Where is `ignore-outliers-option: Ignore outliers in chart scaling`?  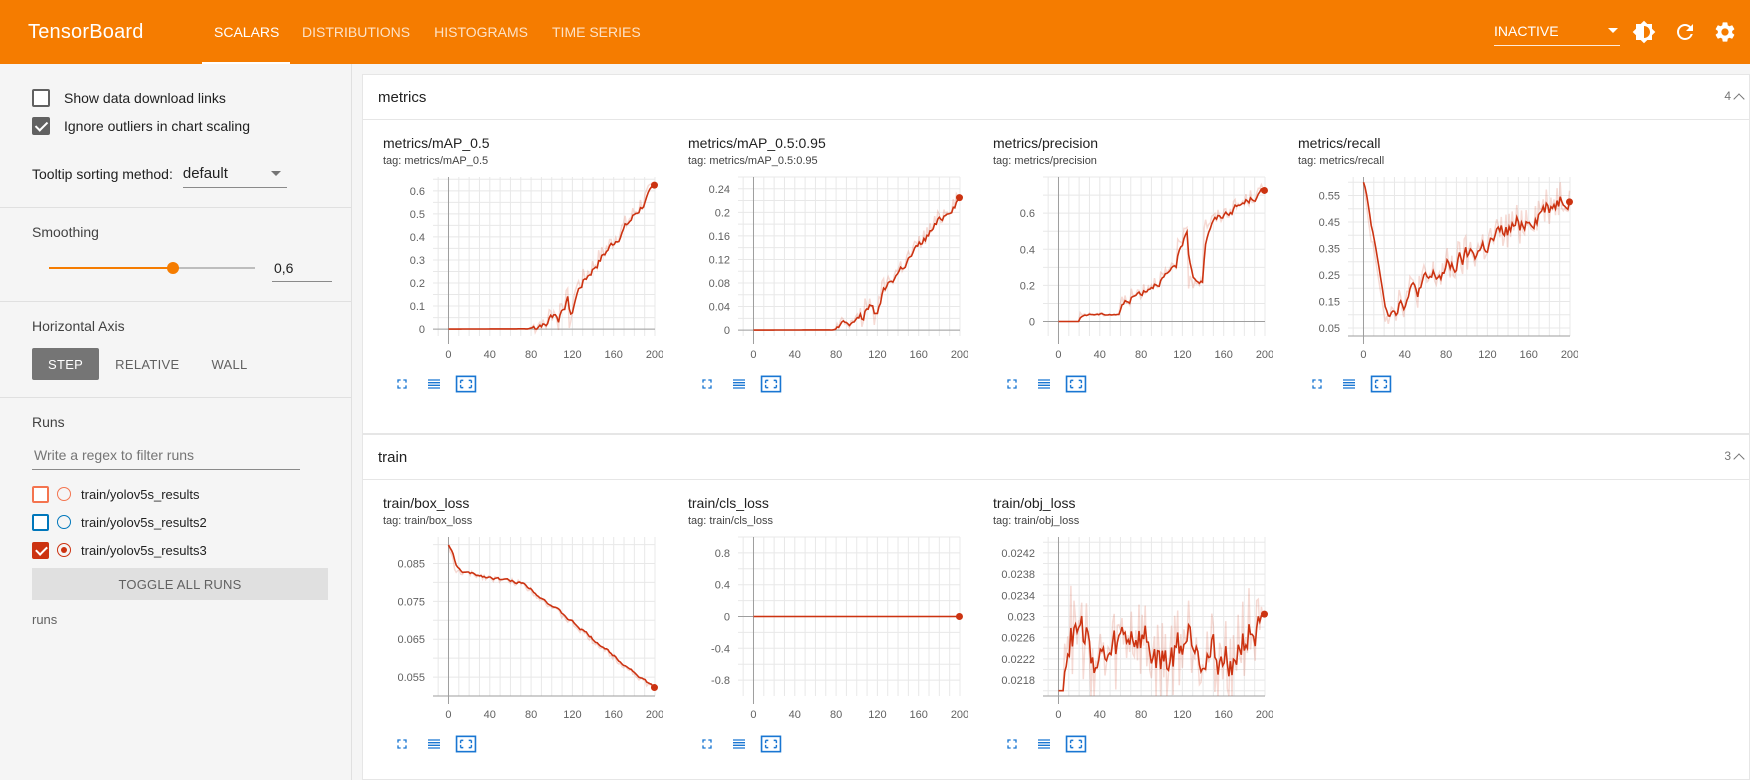
ignore-outliers-option: Ignore outliers in chart scaling is located at coordinates (175, 126).